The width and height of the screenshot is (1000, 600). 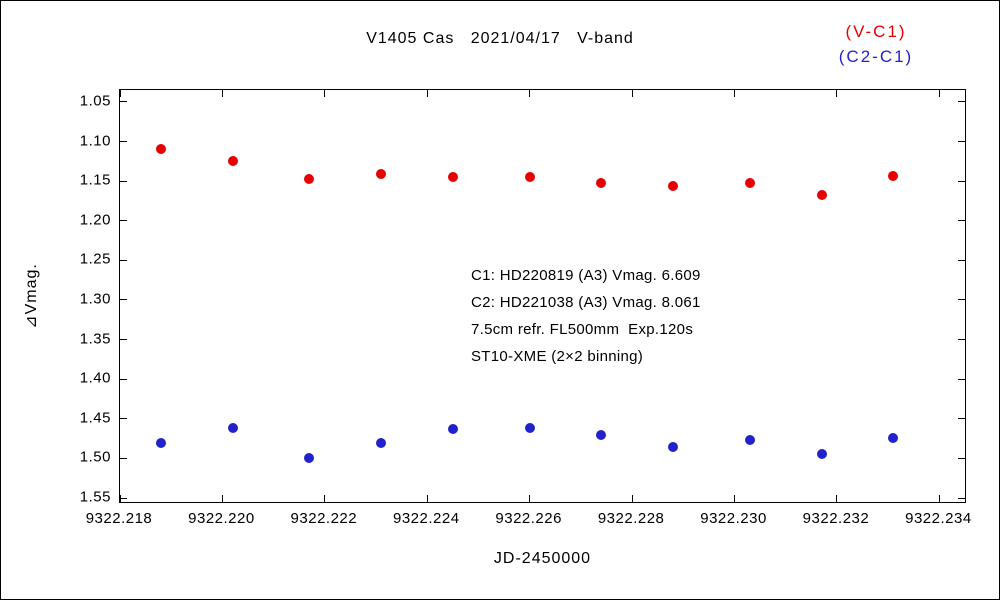 I want to click on x-tick-label: 9322.230, so click(x=733, y=518).